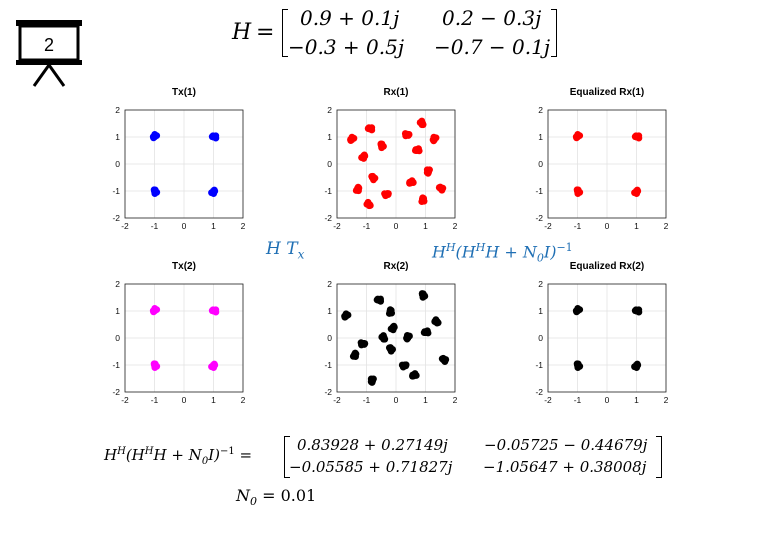 The width and height of the screenshot is (759, 548). What do you see at coordinates (178, 342) in the screenshot?
I see `scatter-plot-tx2: -2 -1 0 1 2 -2 -1 0 1 2` at bounding box center [178, 342].